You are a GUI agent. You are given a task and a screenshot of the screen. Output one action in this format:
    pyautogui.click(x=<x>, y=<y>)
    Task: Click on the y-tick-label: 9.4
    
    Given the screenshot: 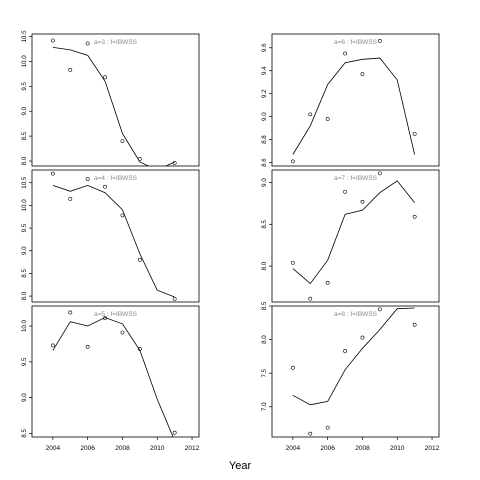 What is the action you would take?
    pyautogui.click(x=264, y=70)
    